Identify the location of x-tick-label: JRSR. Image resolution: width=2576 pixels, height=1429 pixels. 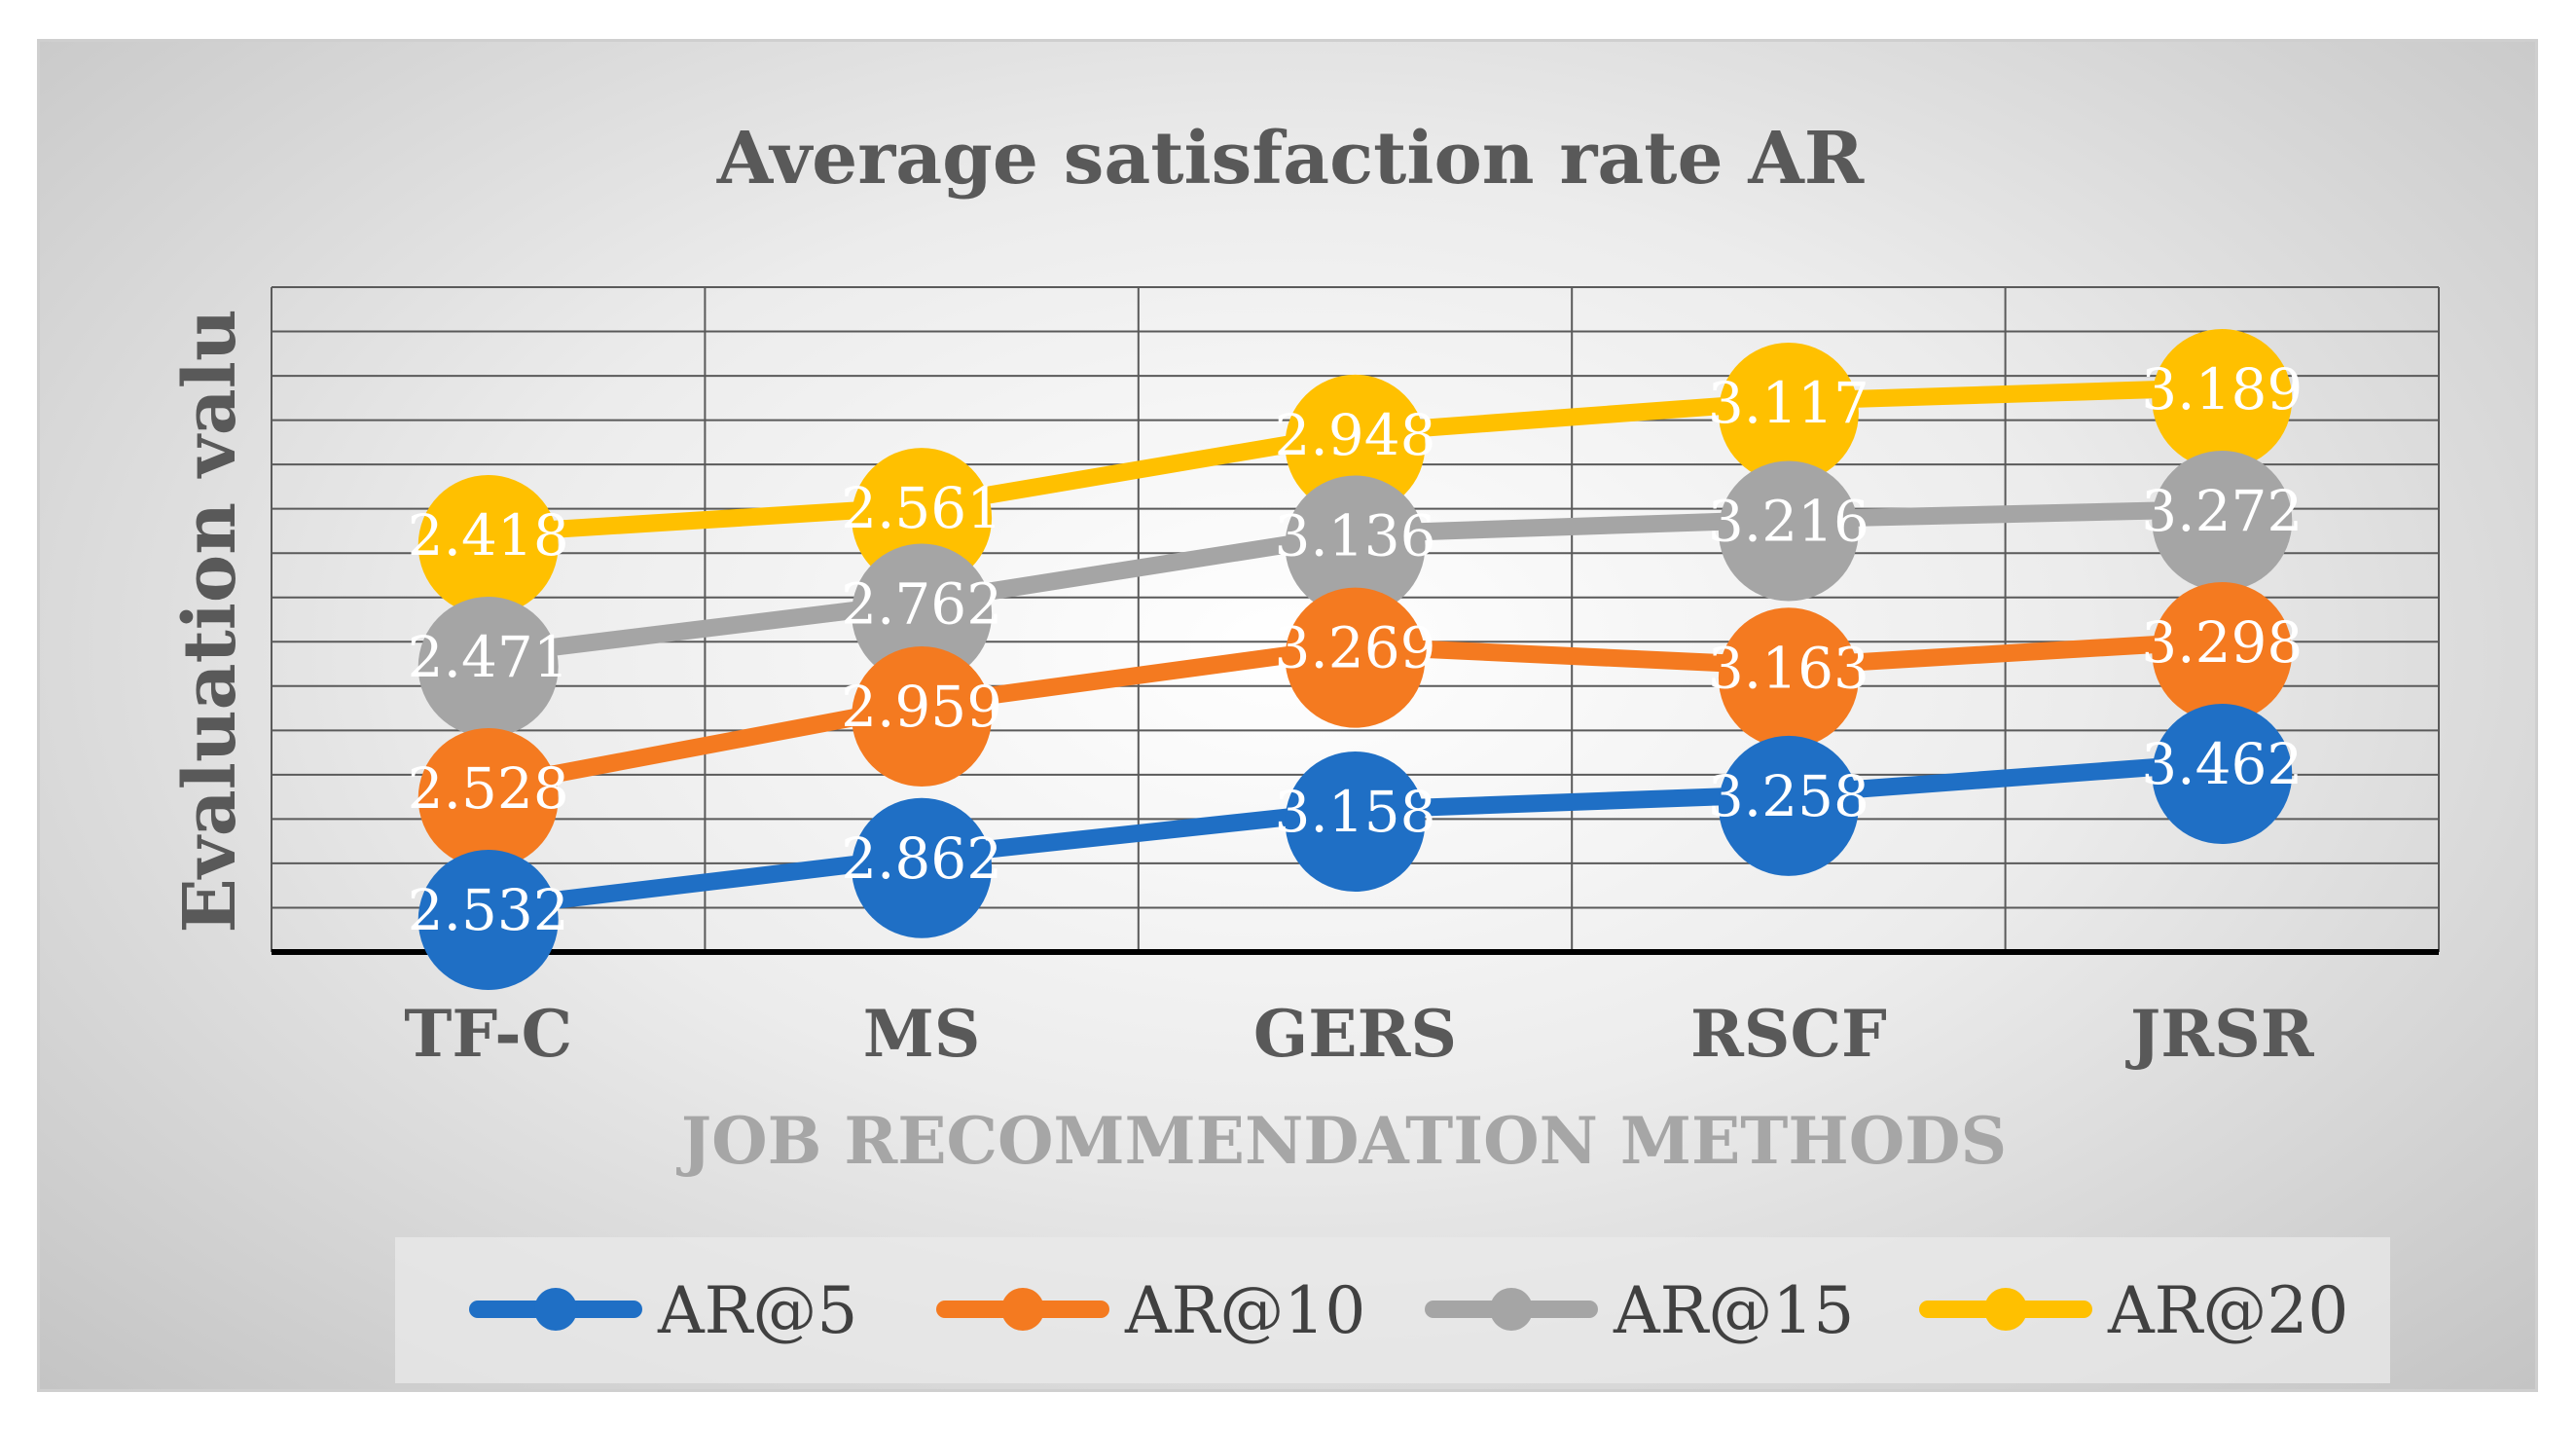
(2220, 1034).